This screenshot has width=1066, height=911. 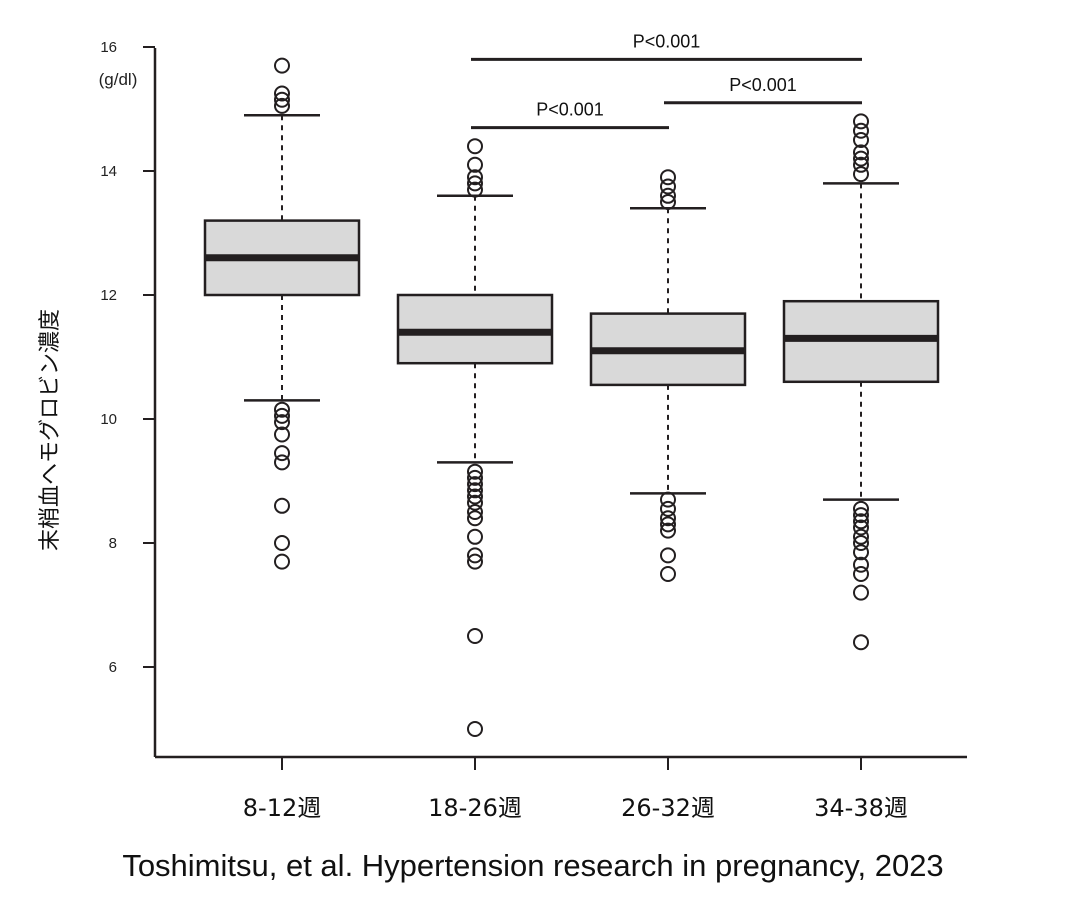 What do you see at coordinates (108, 295) in the screenshot?
I see `y-tick-label: 12` at bounding box center [108, 295].